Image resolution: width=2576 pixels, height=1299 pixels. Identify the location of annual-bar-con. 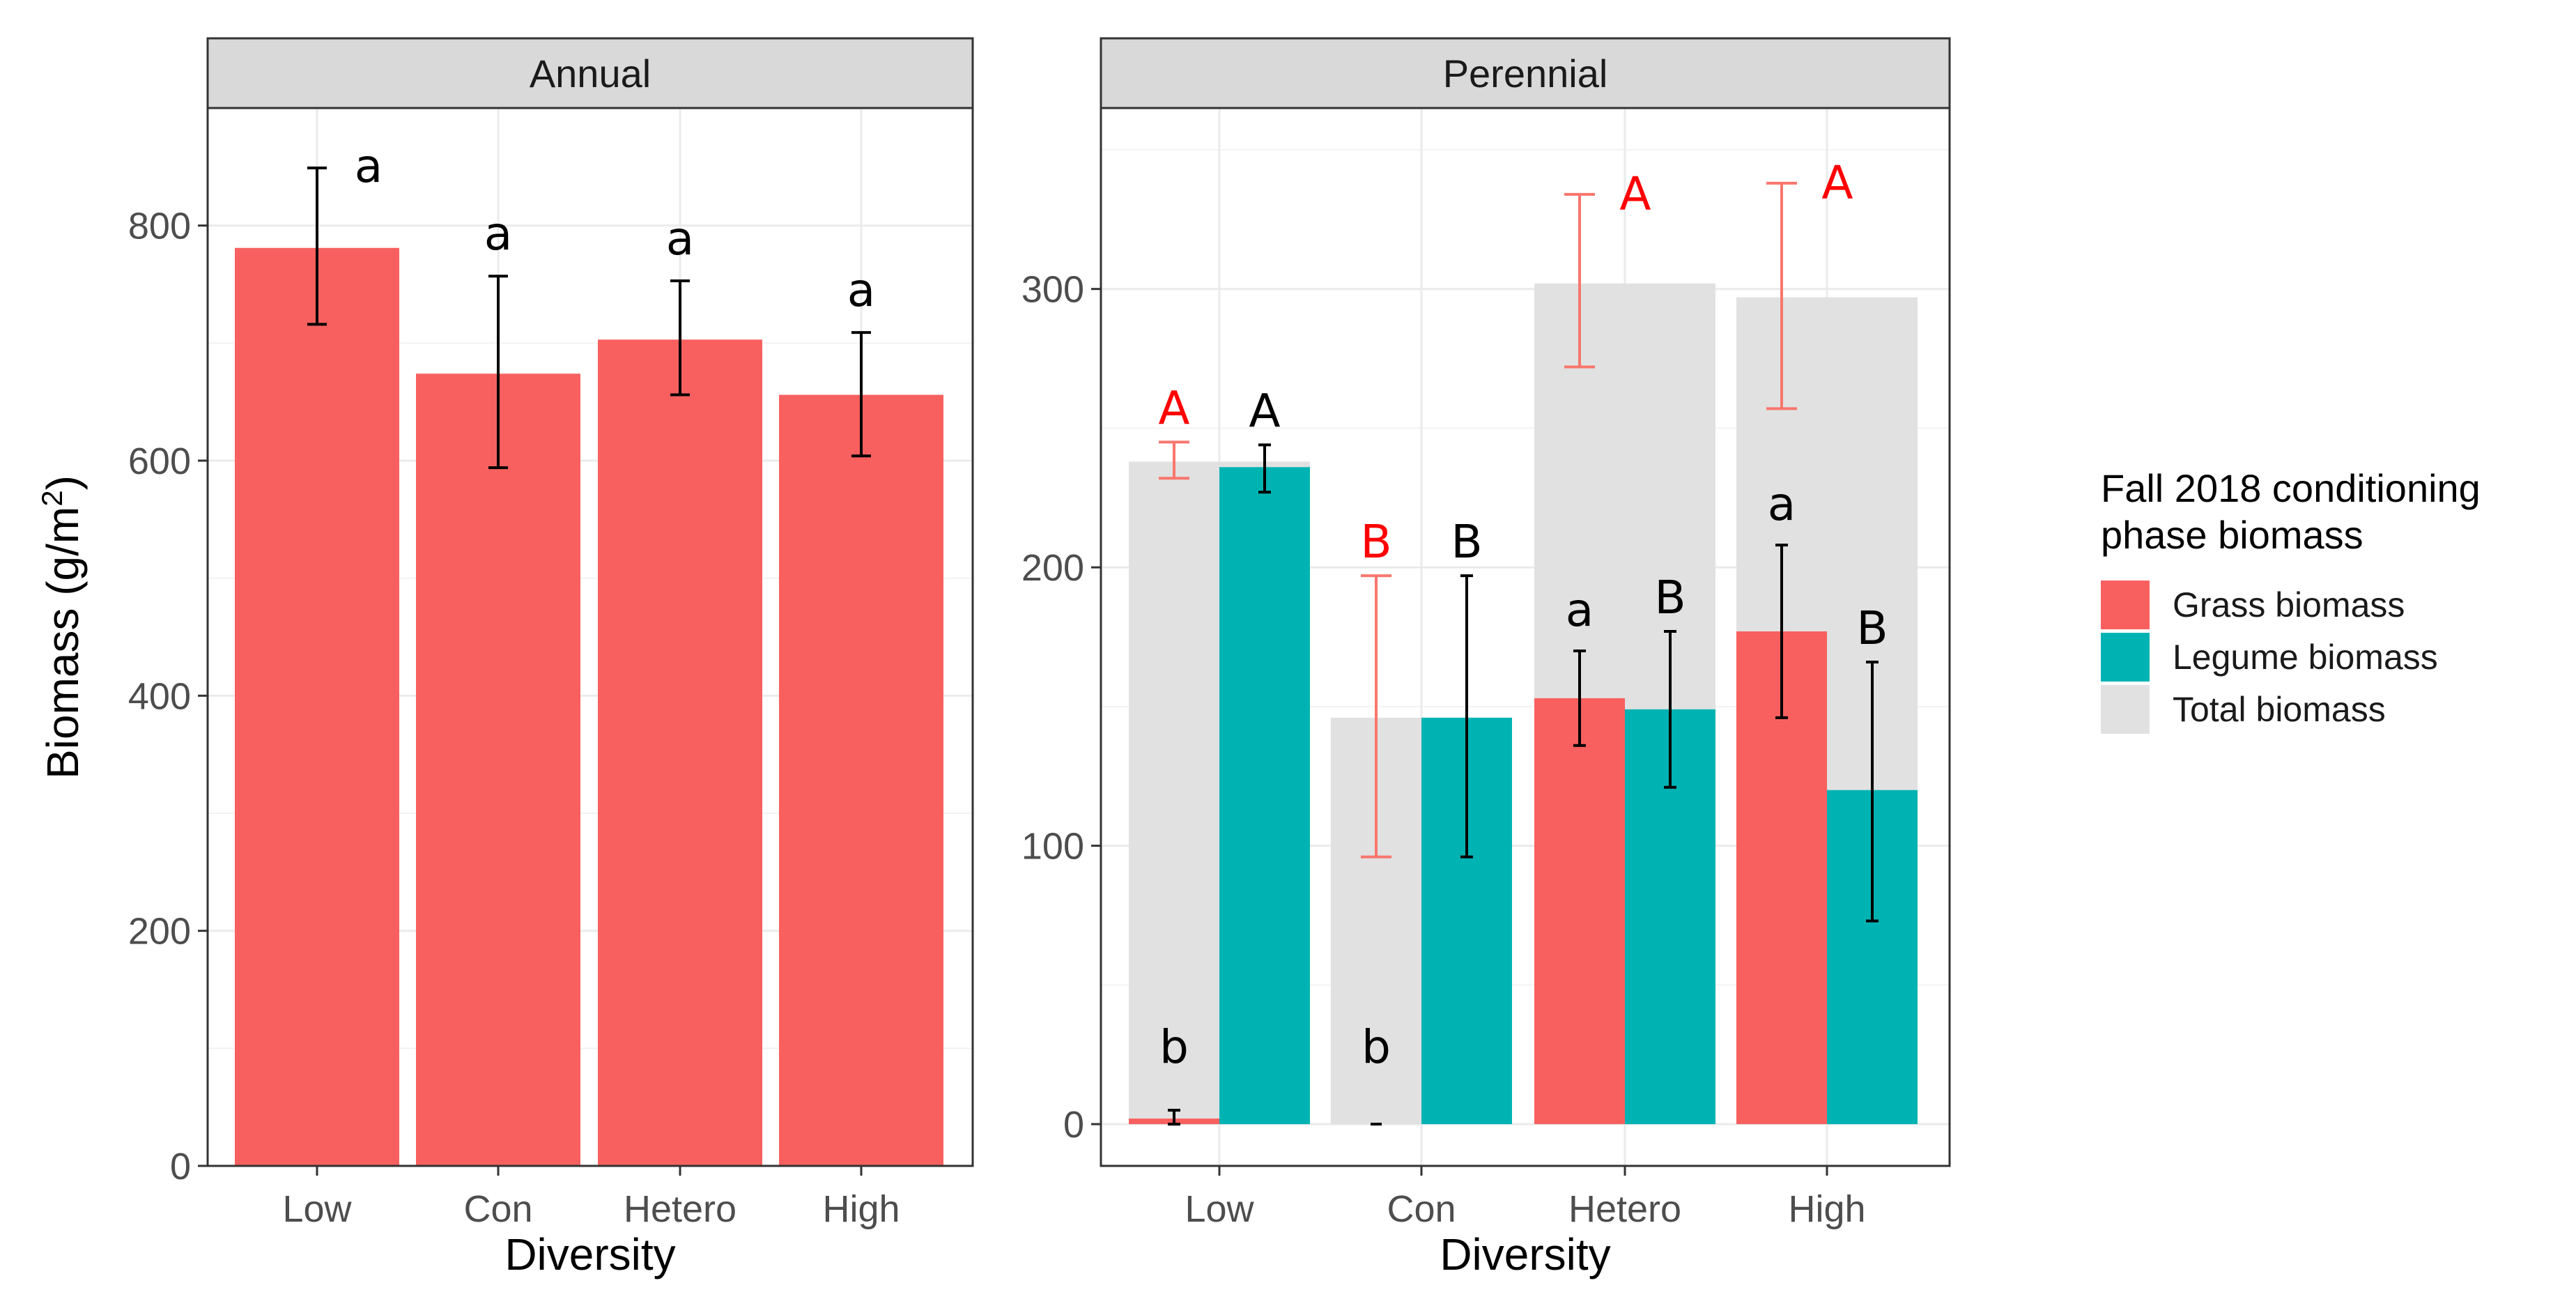
(498, 770).